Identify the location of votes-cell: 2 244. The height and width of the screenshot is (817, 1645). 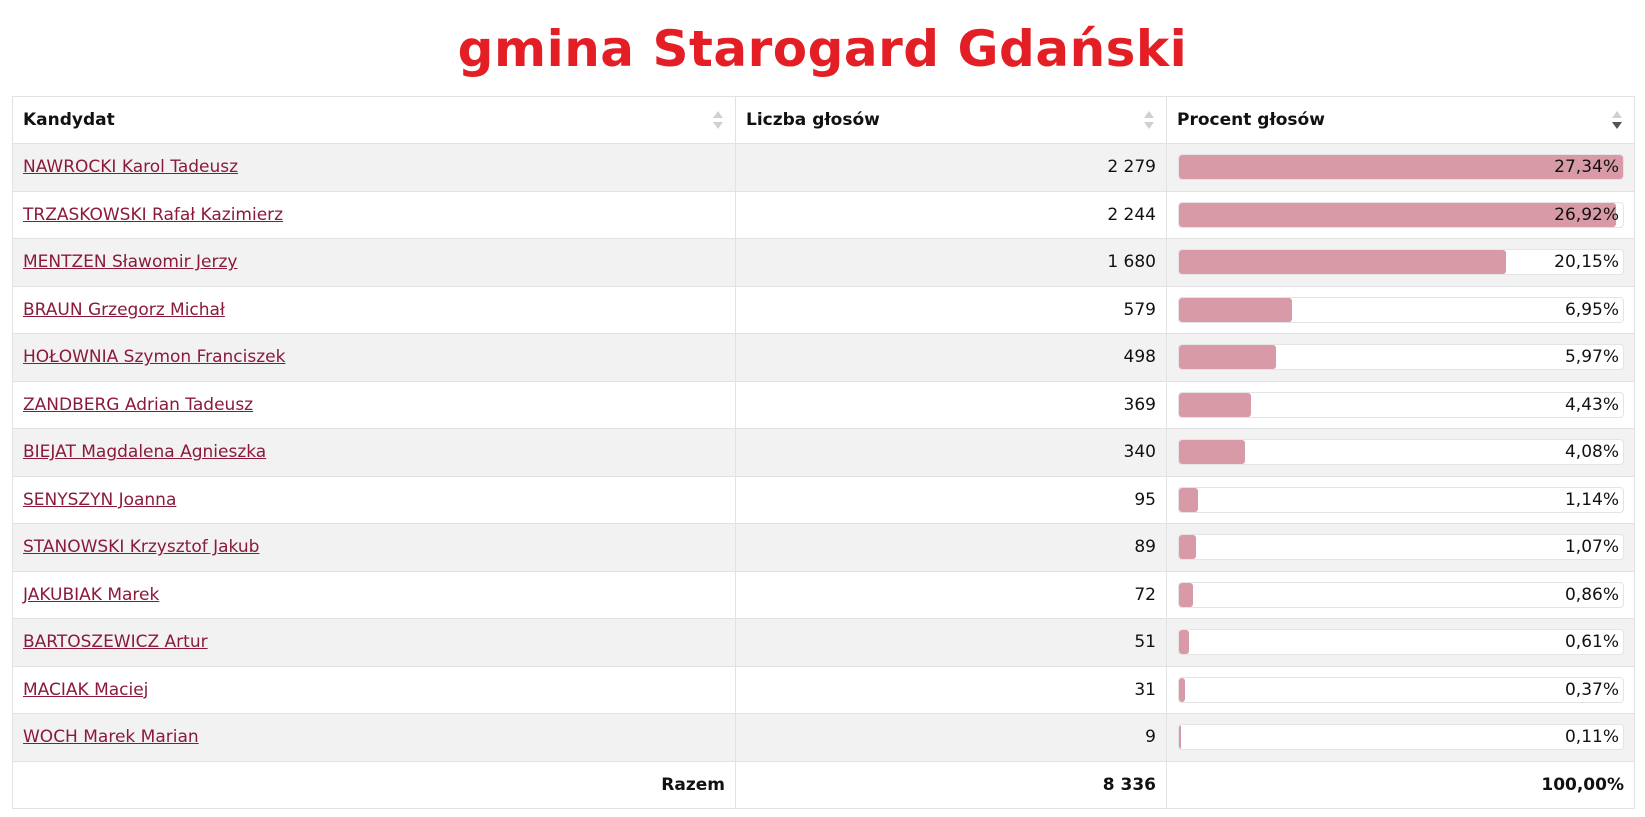
(951, 214).